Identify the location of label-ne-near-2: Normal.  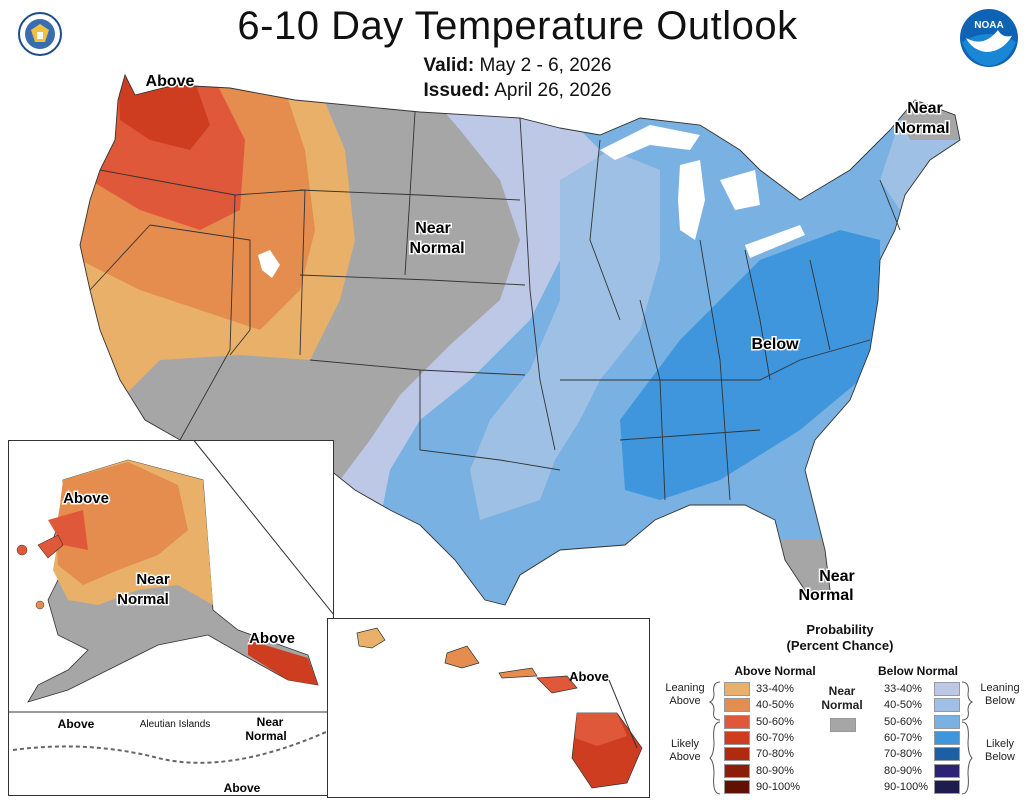
(921, 128).